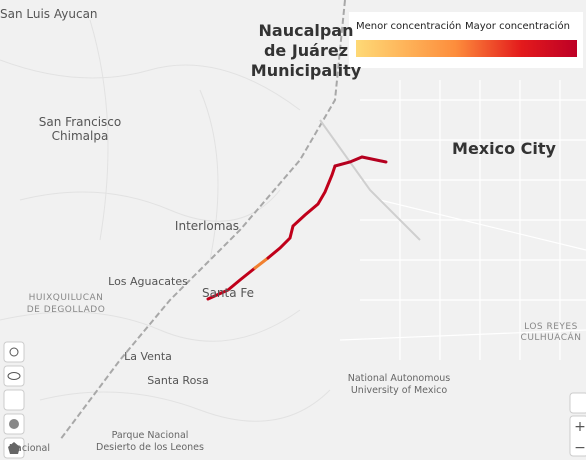 The image size is (586, 460). I want to click on walk-button, so click(14, 400).